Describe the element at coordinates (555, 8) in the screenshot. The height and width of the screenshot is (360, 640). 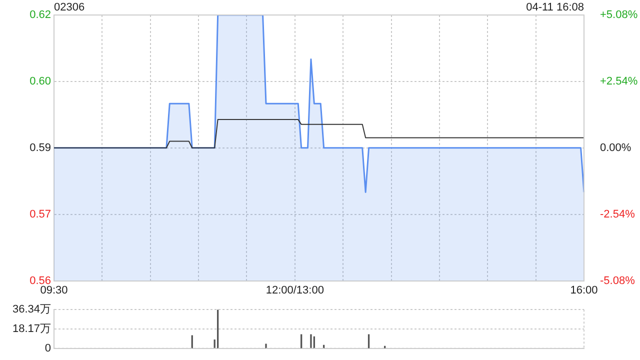
I see `text: 04-11 16:08` at that location.